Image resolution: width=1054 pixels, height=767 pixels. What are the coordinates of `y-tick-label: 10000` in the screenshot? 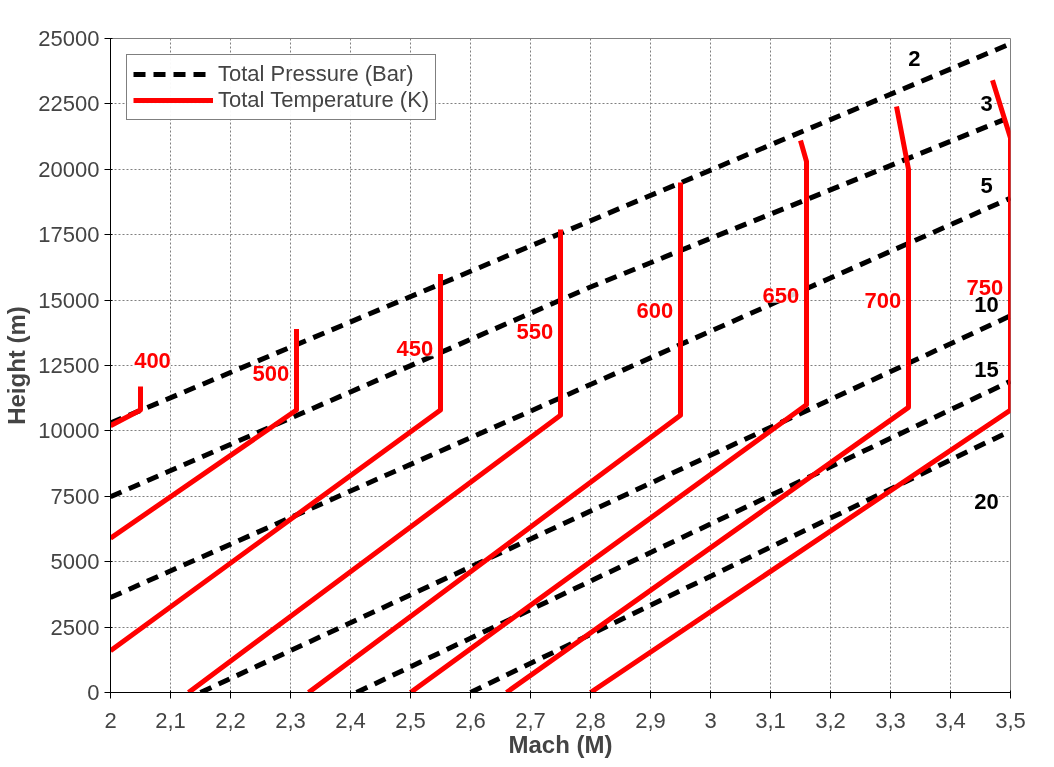 It's located at (69, 431).